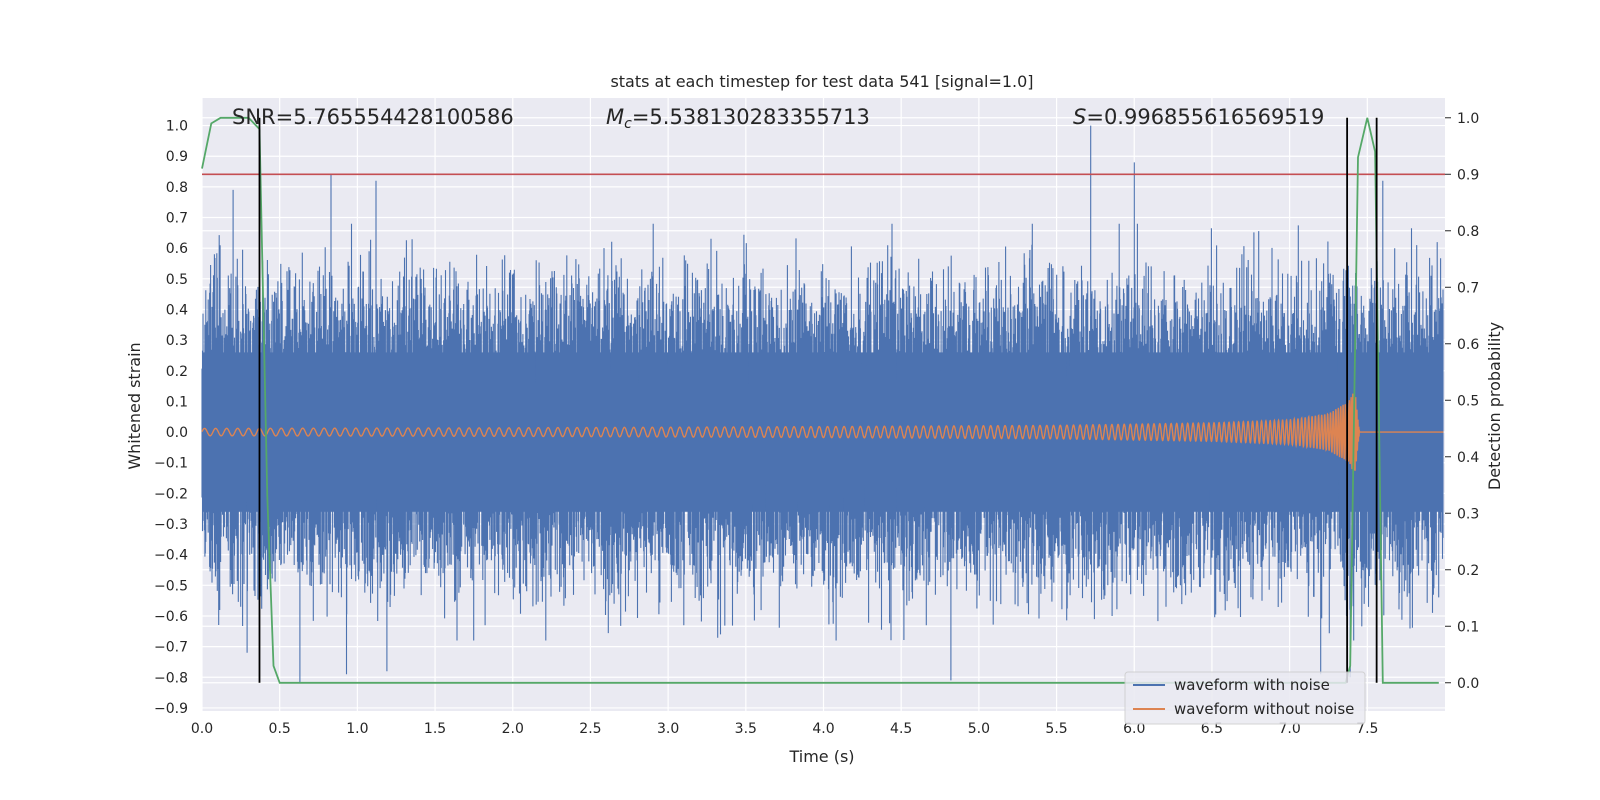  I want to click on y2-tick-label: 0.5, so click(1468, 401).